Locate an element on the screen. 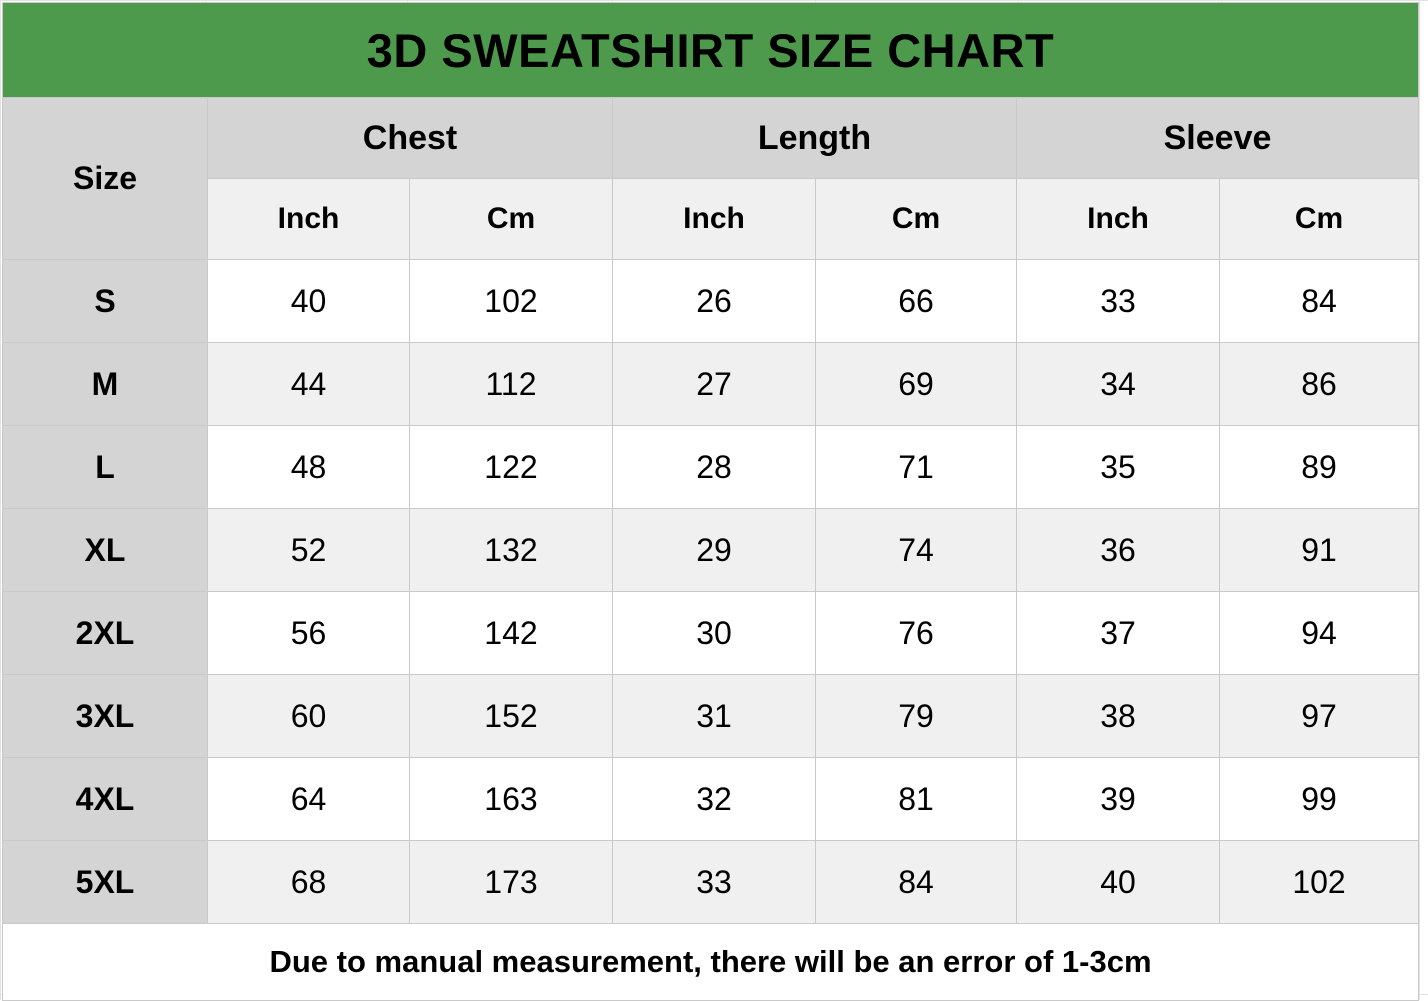 The width and height of the screenshot is (1428, 1001). table-row: XL 52 132 29 74 36 91 is located at coordinates (711, 550).